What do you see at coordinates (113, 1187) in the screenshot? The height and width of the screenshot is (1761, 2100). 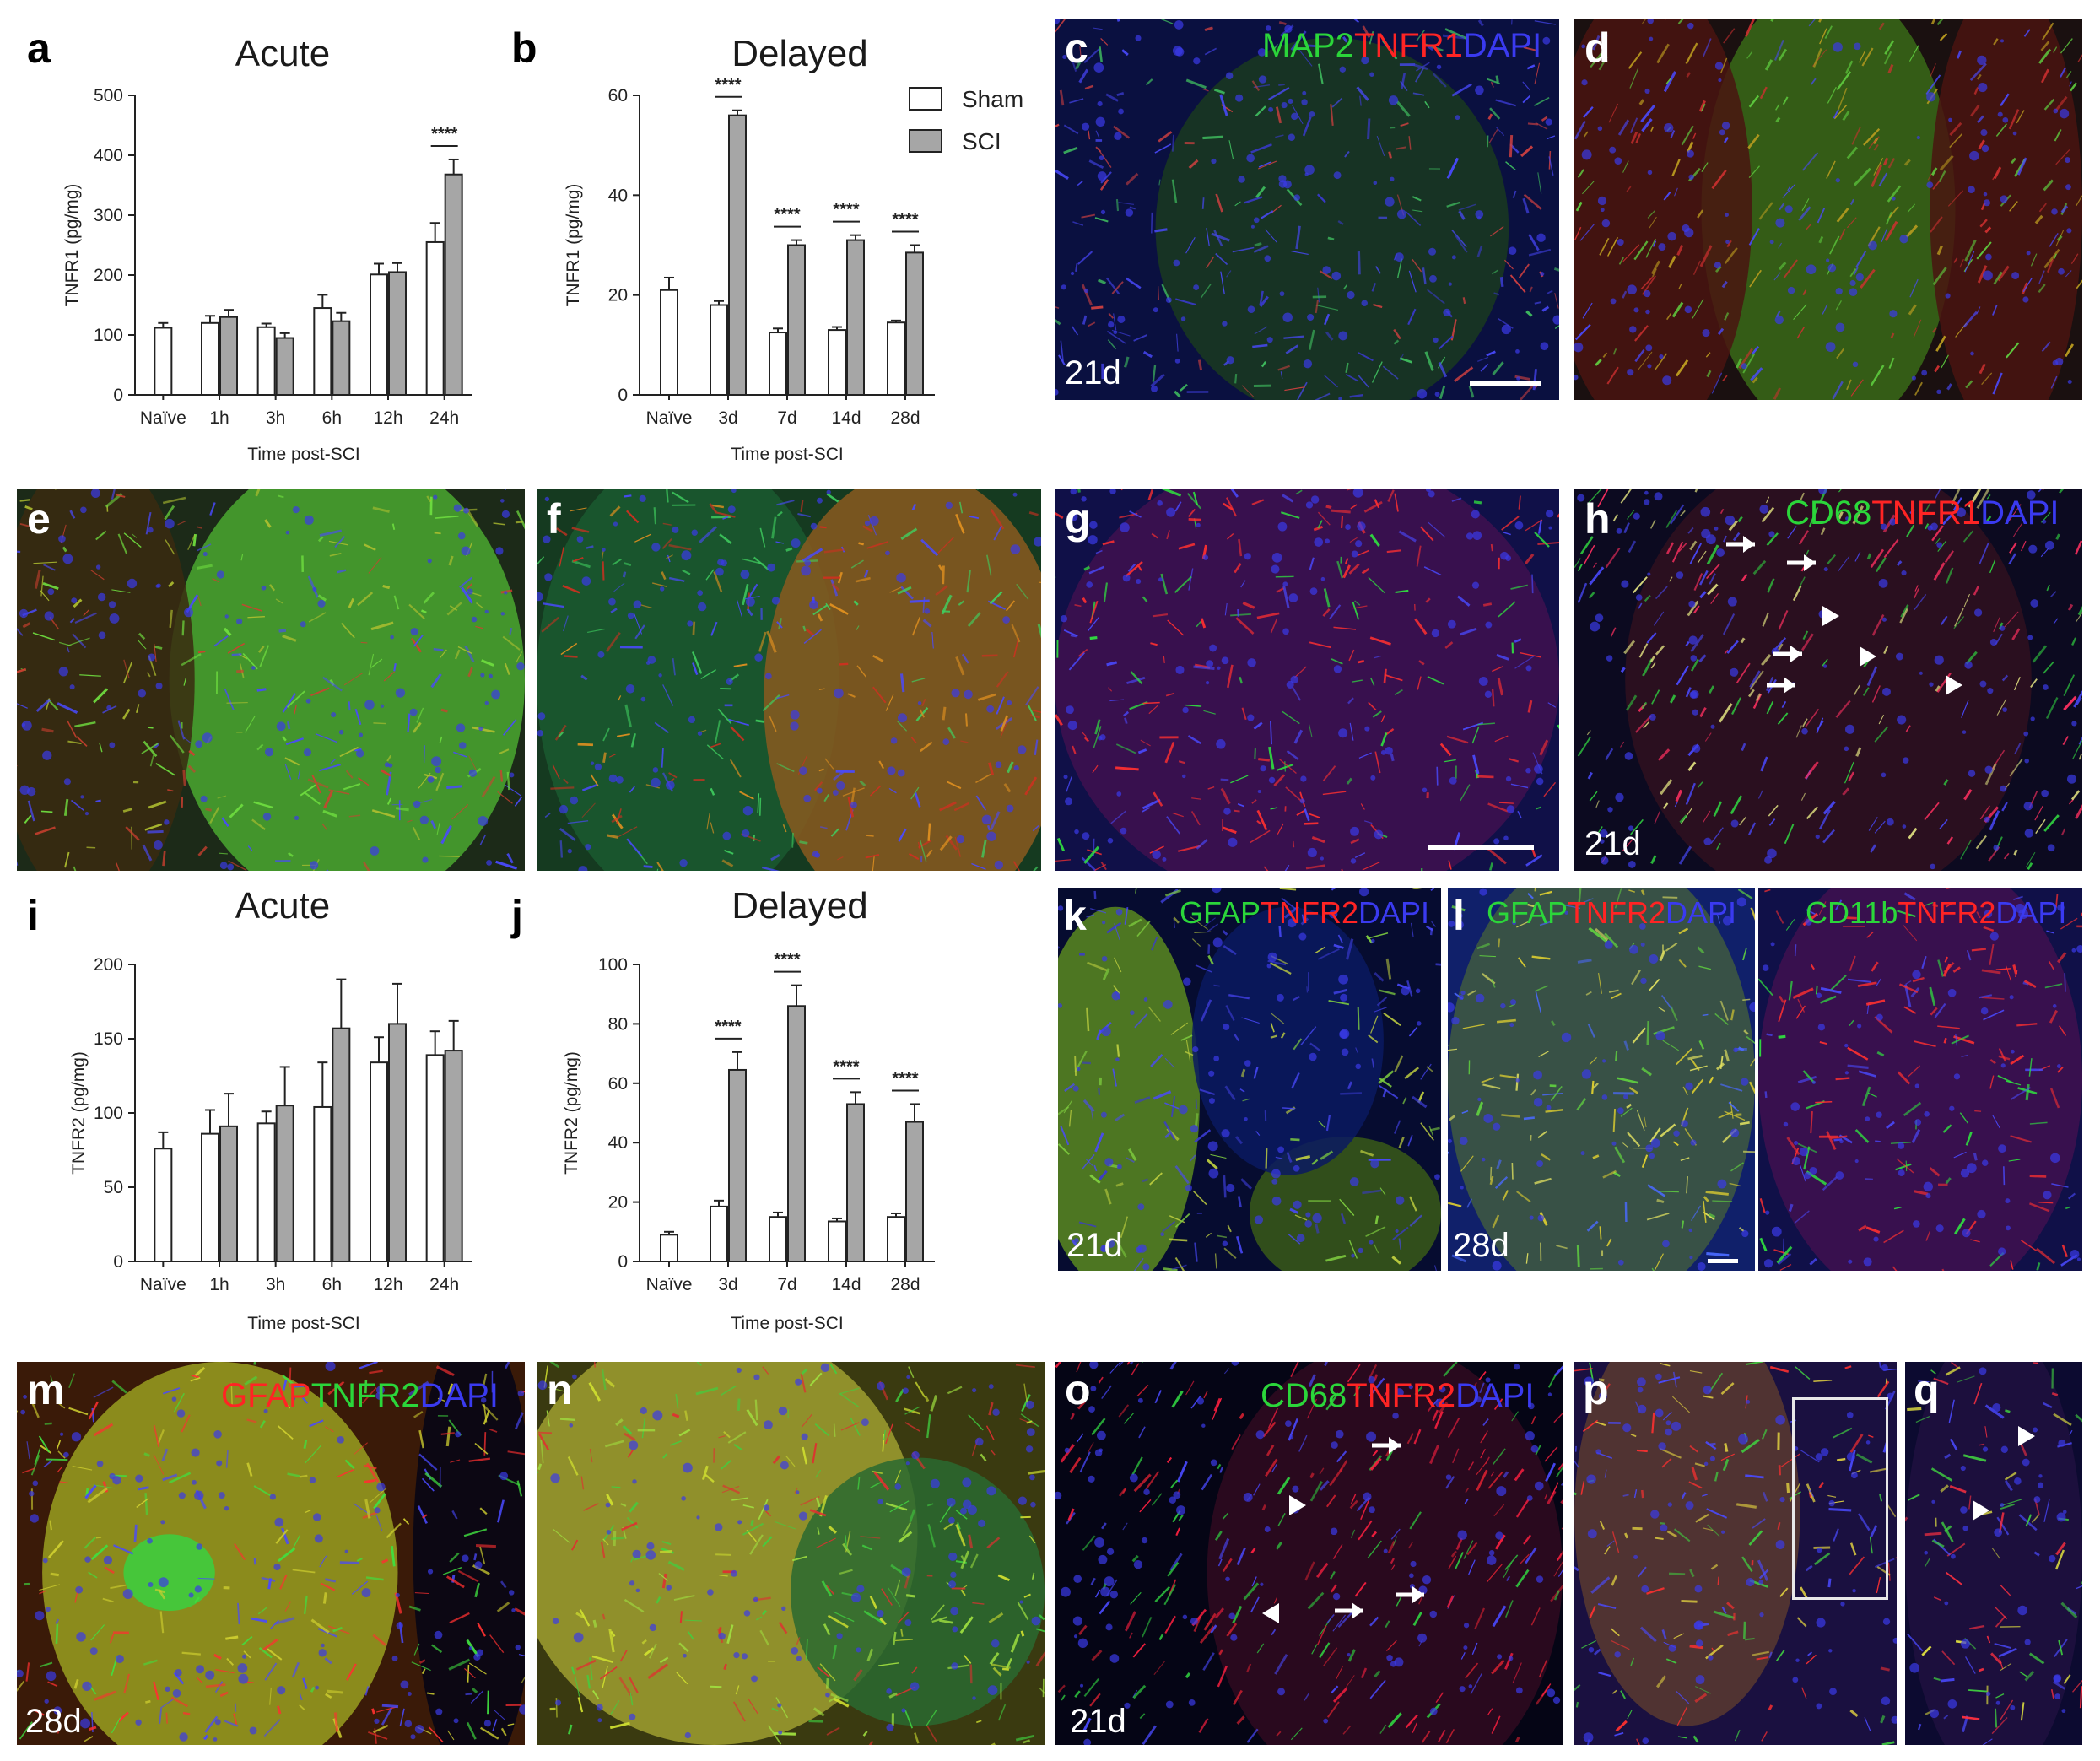 I see `y-tick-label: 50` at bounding box center [113, 1187].